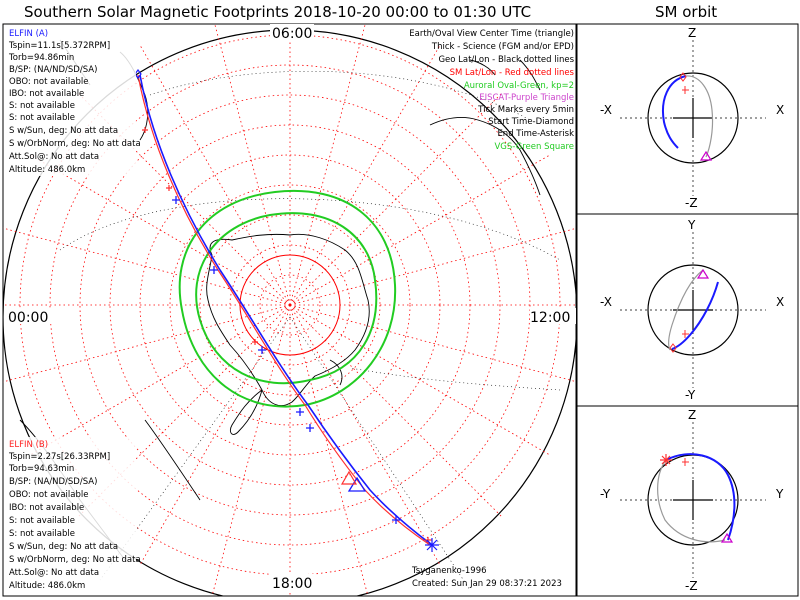  Describe the element at coordinates (46, 508) in the screenshot. I see `elfin-b-line: IBO: not available` at that location.